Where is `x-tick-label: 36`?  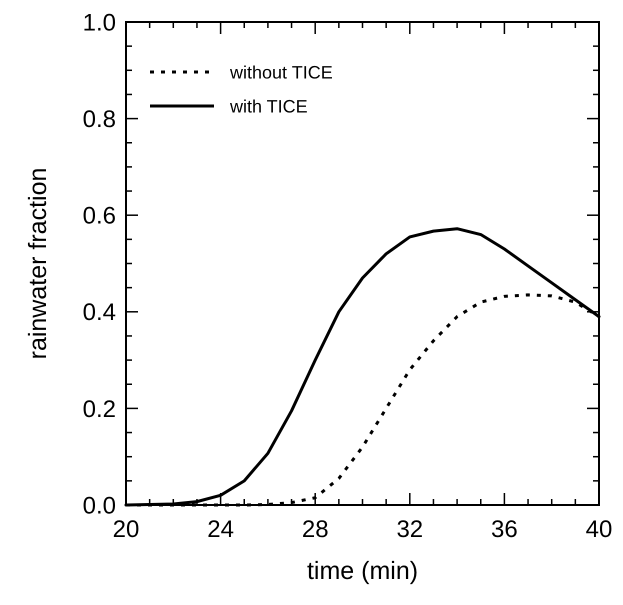 x-tick-label: 36 is located at coordinates (504, 529).